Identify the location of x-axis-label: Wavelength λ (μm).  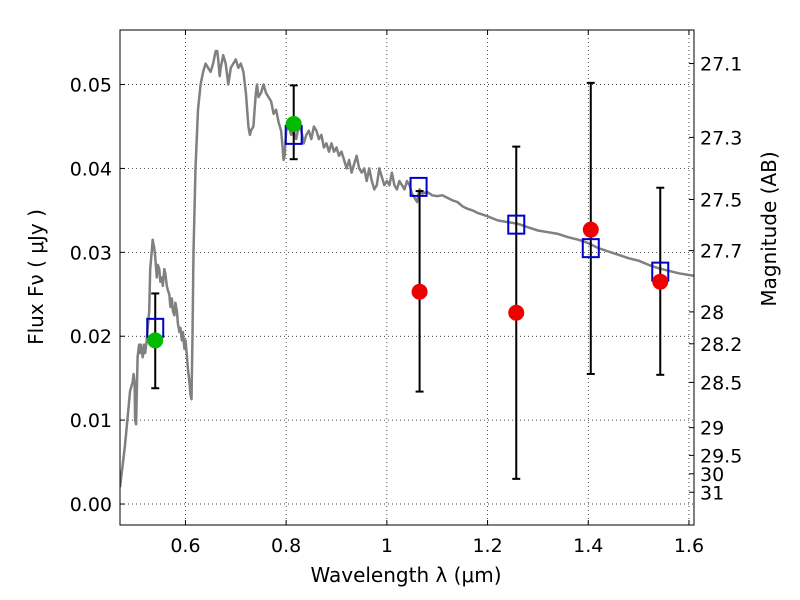
(405, 575).